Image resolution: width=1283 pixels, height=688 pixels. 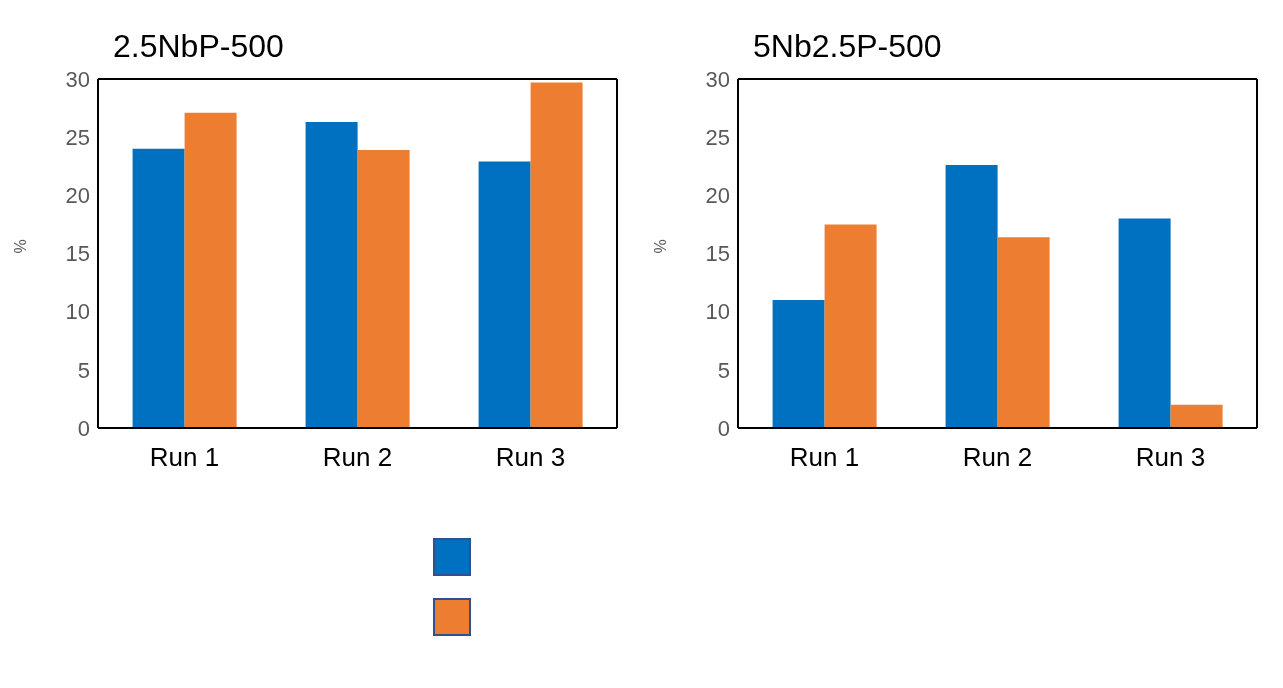 What do you see at coordinates (198, 46) in the screenshot?
I see `chart-title: 2.5NbP-500` at bounding box center [198, 46].